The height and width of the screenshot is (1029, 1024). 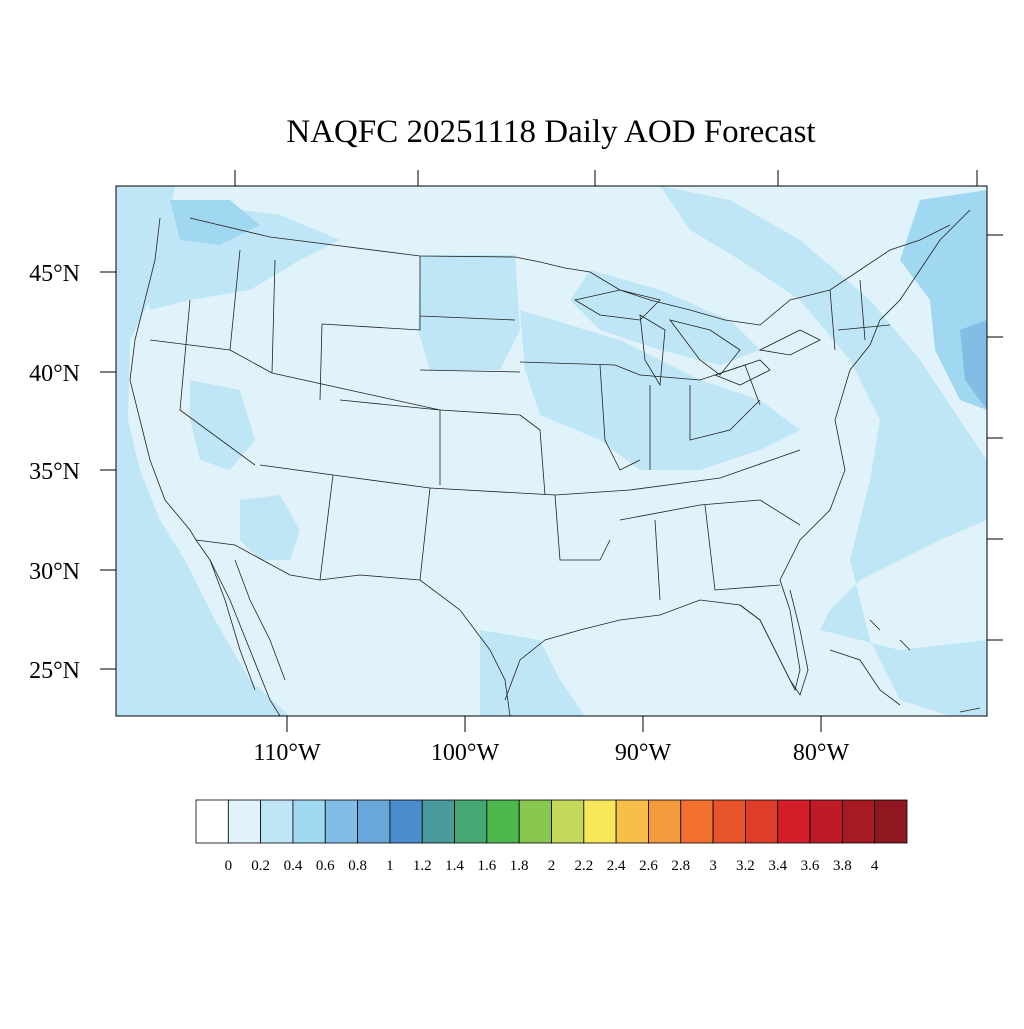 I want to click on colorbar-label: 2, so click(x=552, y=866).